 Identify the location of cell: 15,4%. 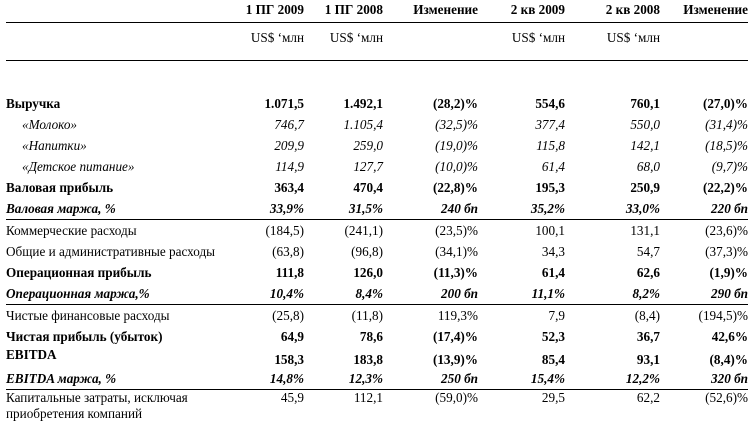
(521, 379).